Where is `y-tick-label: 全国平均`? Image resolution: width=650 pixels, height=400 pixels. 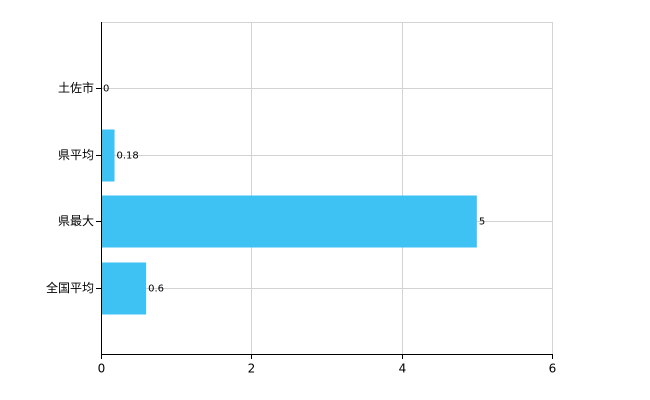
y-tick-label: 全国平均 is located at coordinates (70, 287).